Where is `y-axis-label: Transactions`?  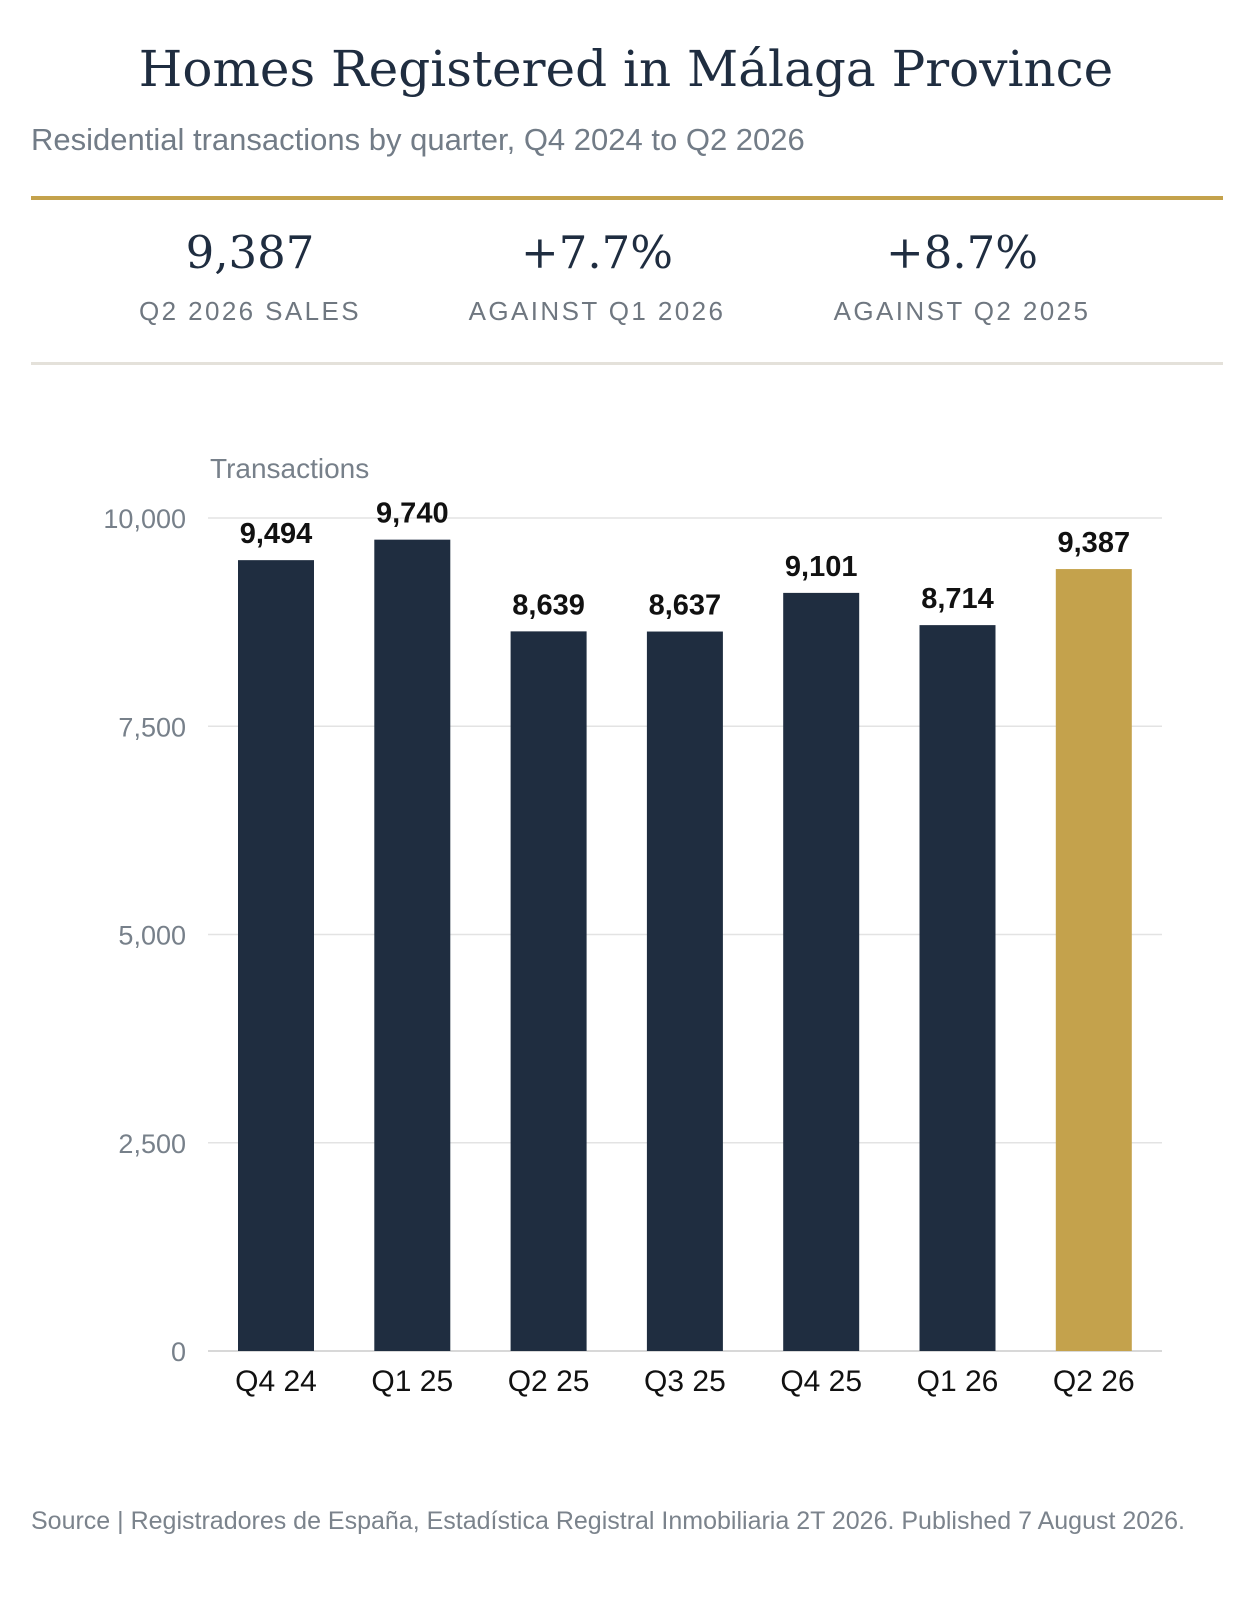 y-axis-label: Transactions is located at coordinates (289, 468).